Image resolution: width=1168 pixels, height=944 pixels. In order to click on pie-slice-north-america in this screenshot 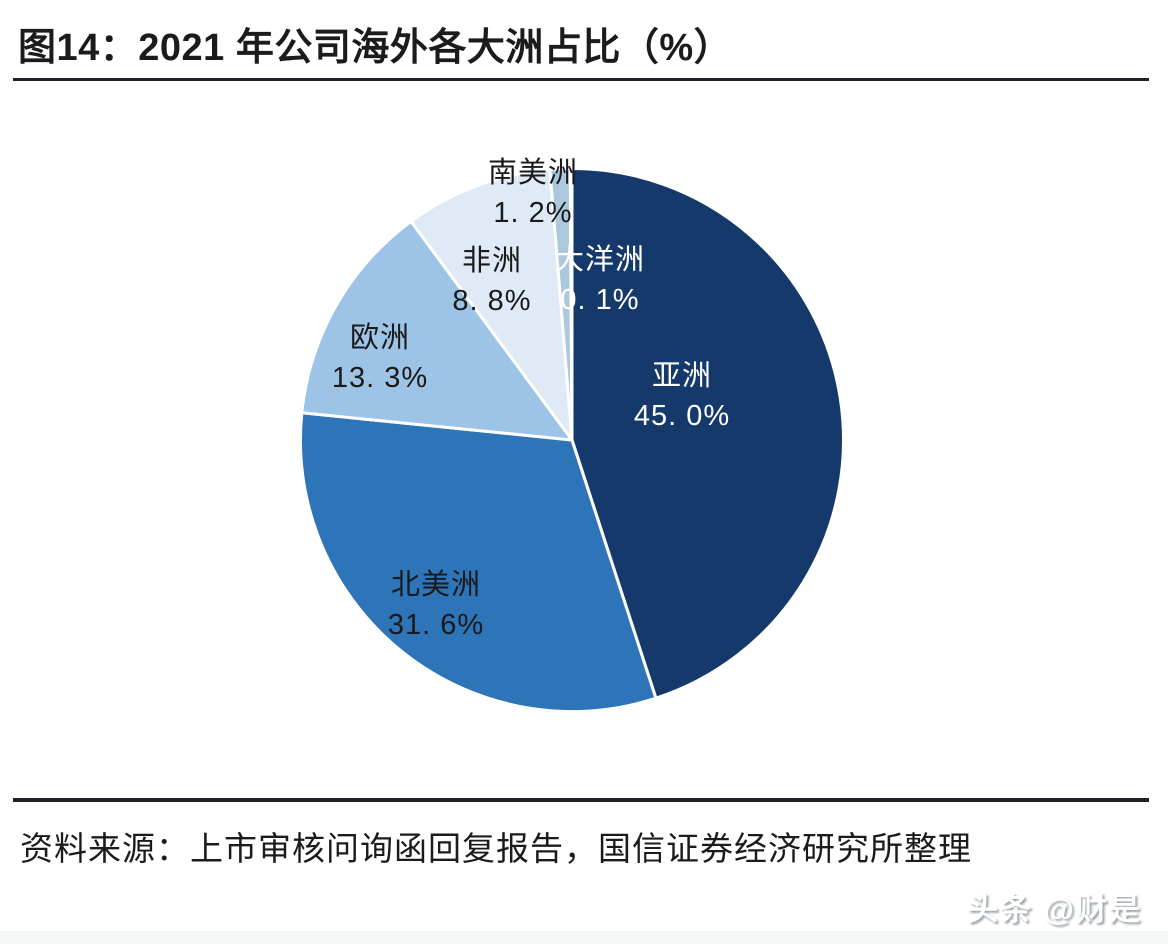, I will do `click(478, 562)`.